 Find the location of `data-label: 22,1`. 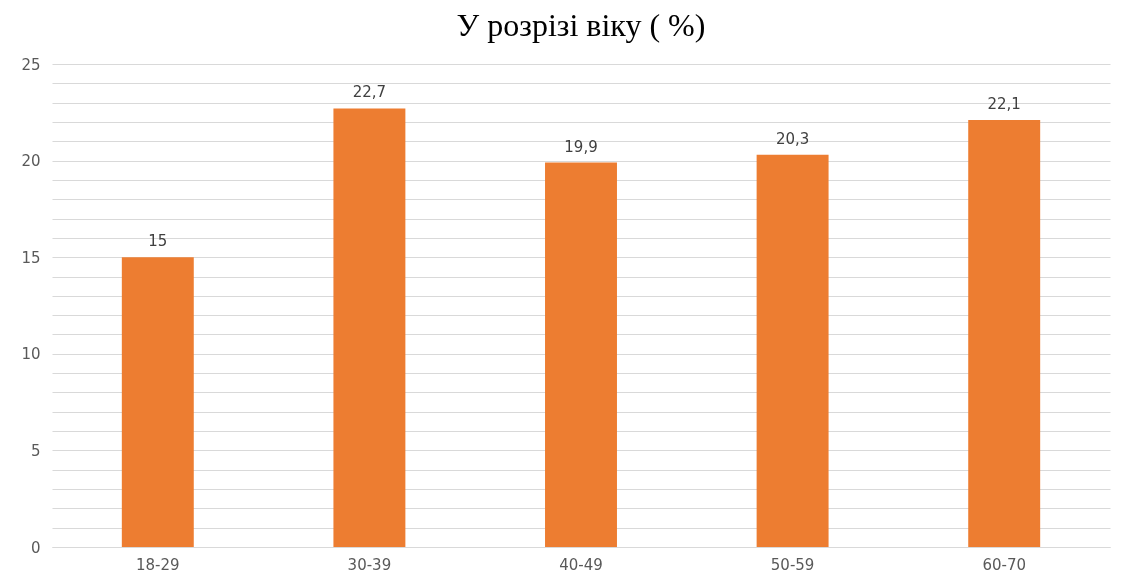

data-label: 22,1 is located at coordinates (1004, 104).